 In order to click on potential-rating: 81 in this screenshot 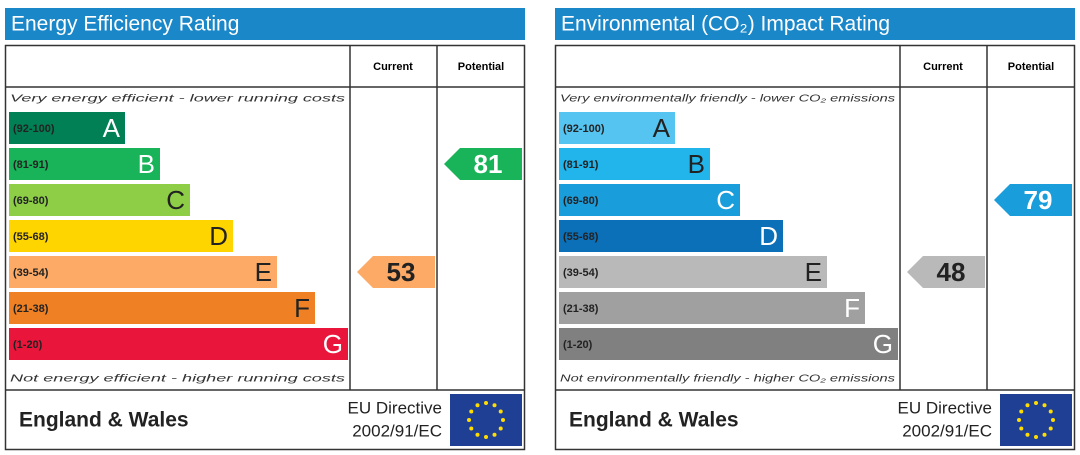, I will do `click(488, 164)`.